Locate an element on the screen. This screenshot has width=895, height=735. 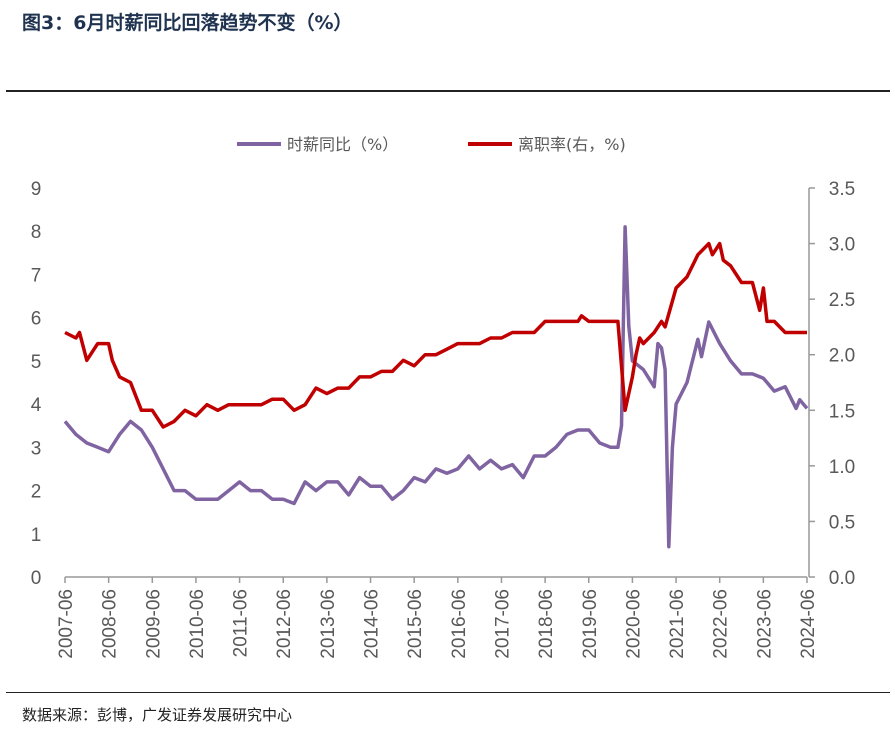
chart-title: 图3：6月时薪同比回落趋势不变（%） is located at coordinates (187, 23).